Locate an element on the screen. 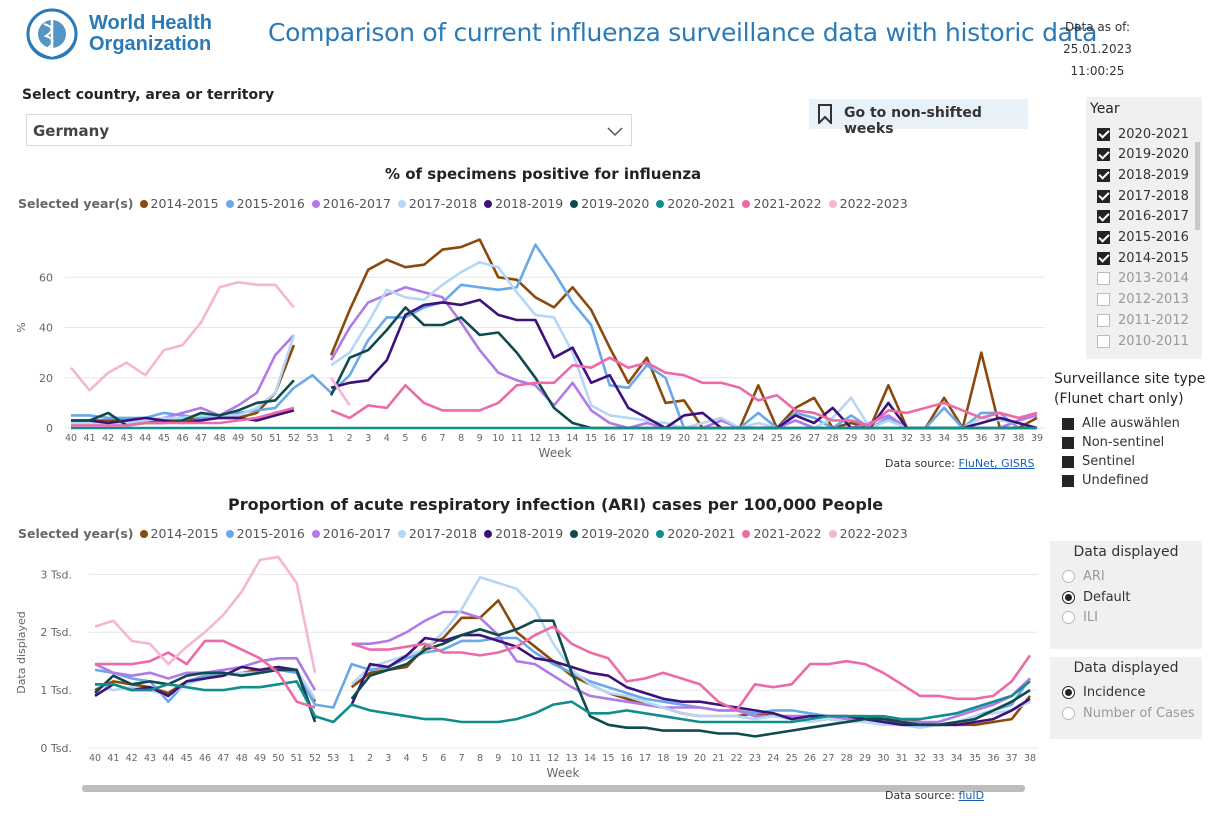 The width and height of the screenshot is (1229, 820). year-option-2014-2015: 2014-2015 is located at coordinates (1143, 258).